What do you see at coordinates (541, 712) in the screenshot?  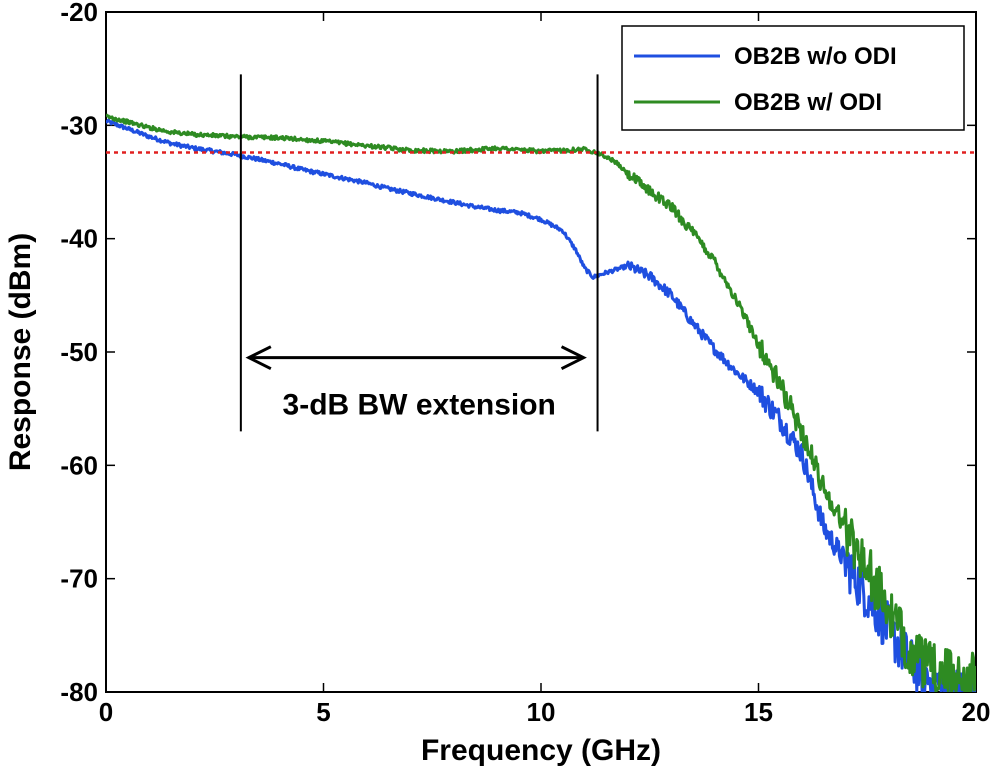 I see `x-tick-label: 10` at bounding box center [541, 712].